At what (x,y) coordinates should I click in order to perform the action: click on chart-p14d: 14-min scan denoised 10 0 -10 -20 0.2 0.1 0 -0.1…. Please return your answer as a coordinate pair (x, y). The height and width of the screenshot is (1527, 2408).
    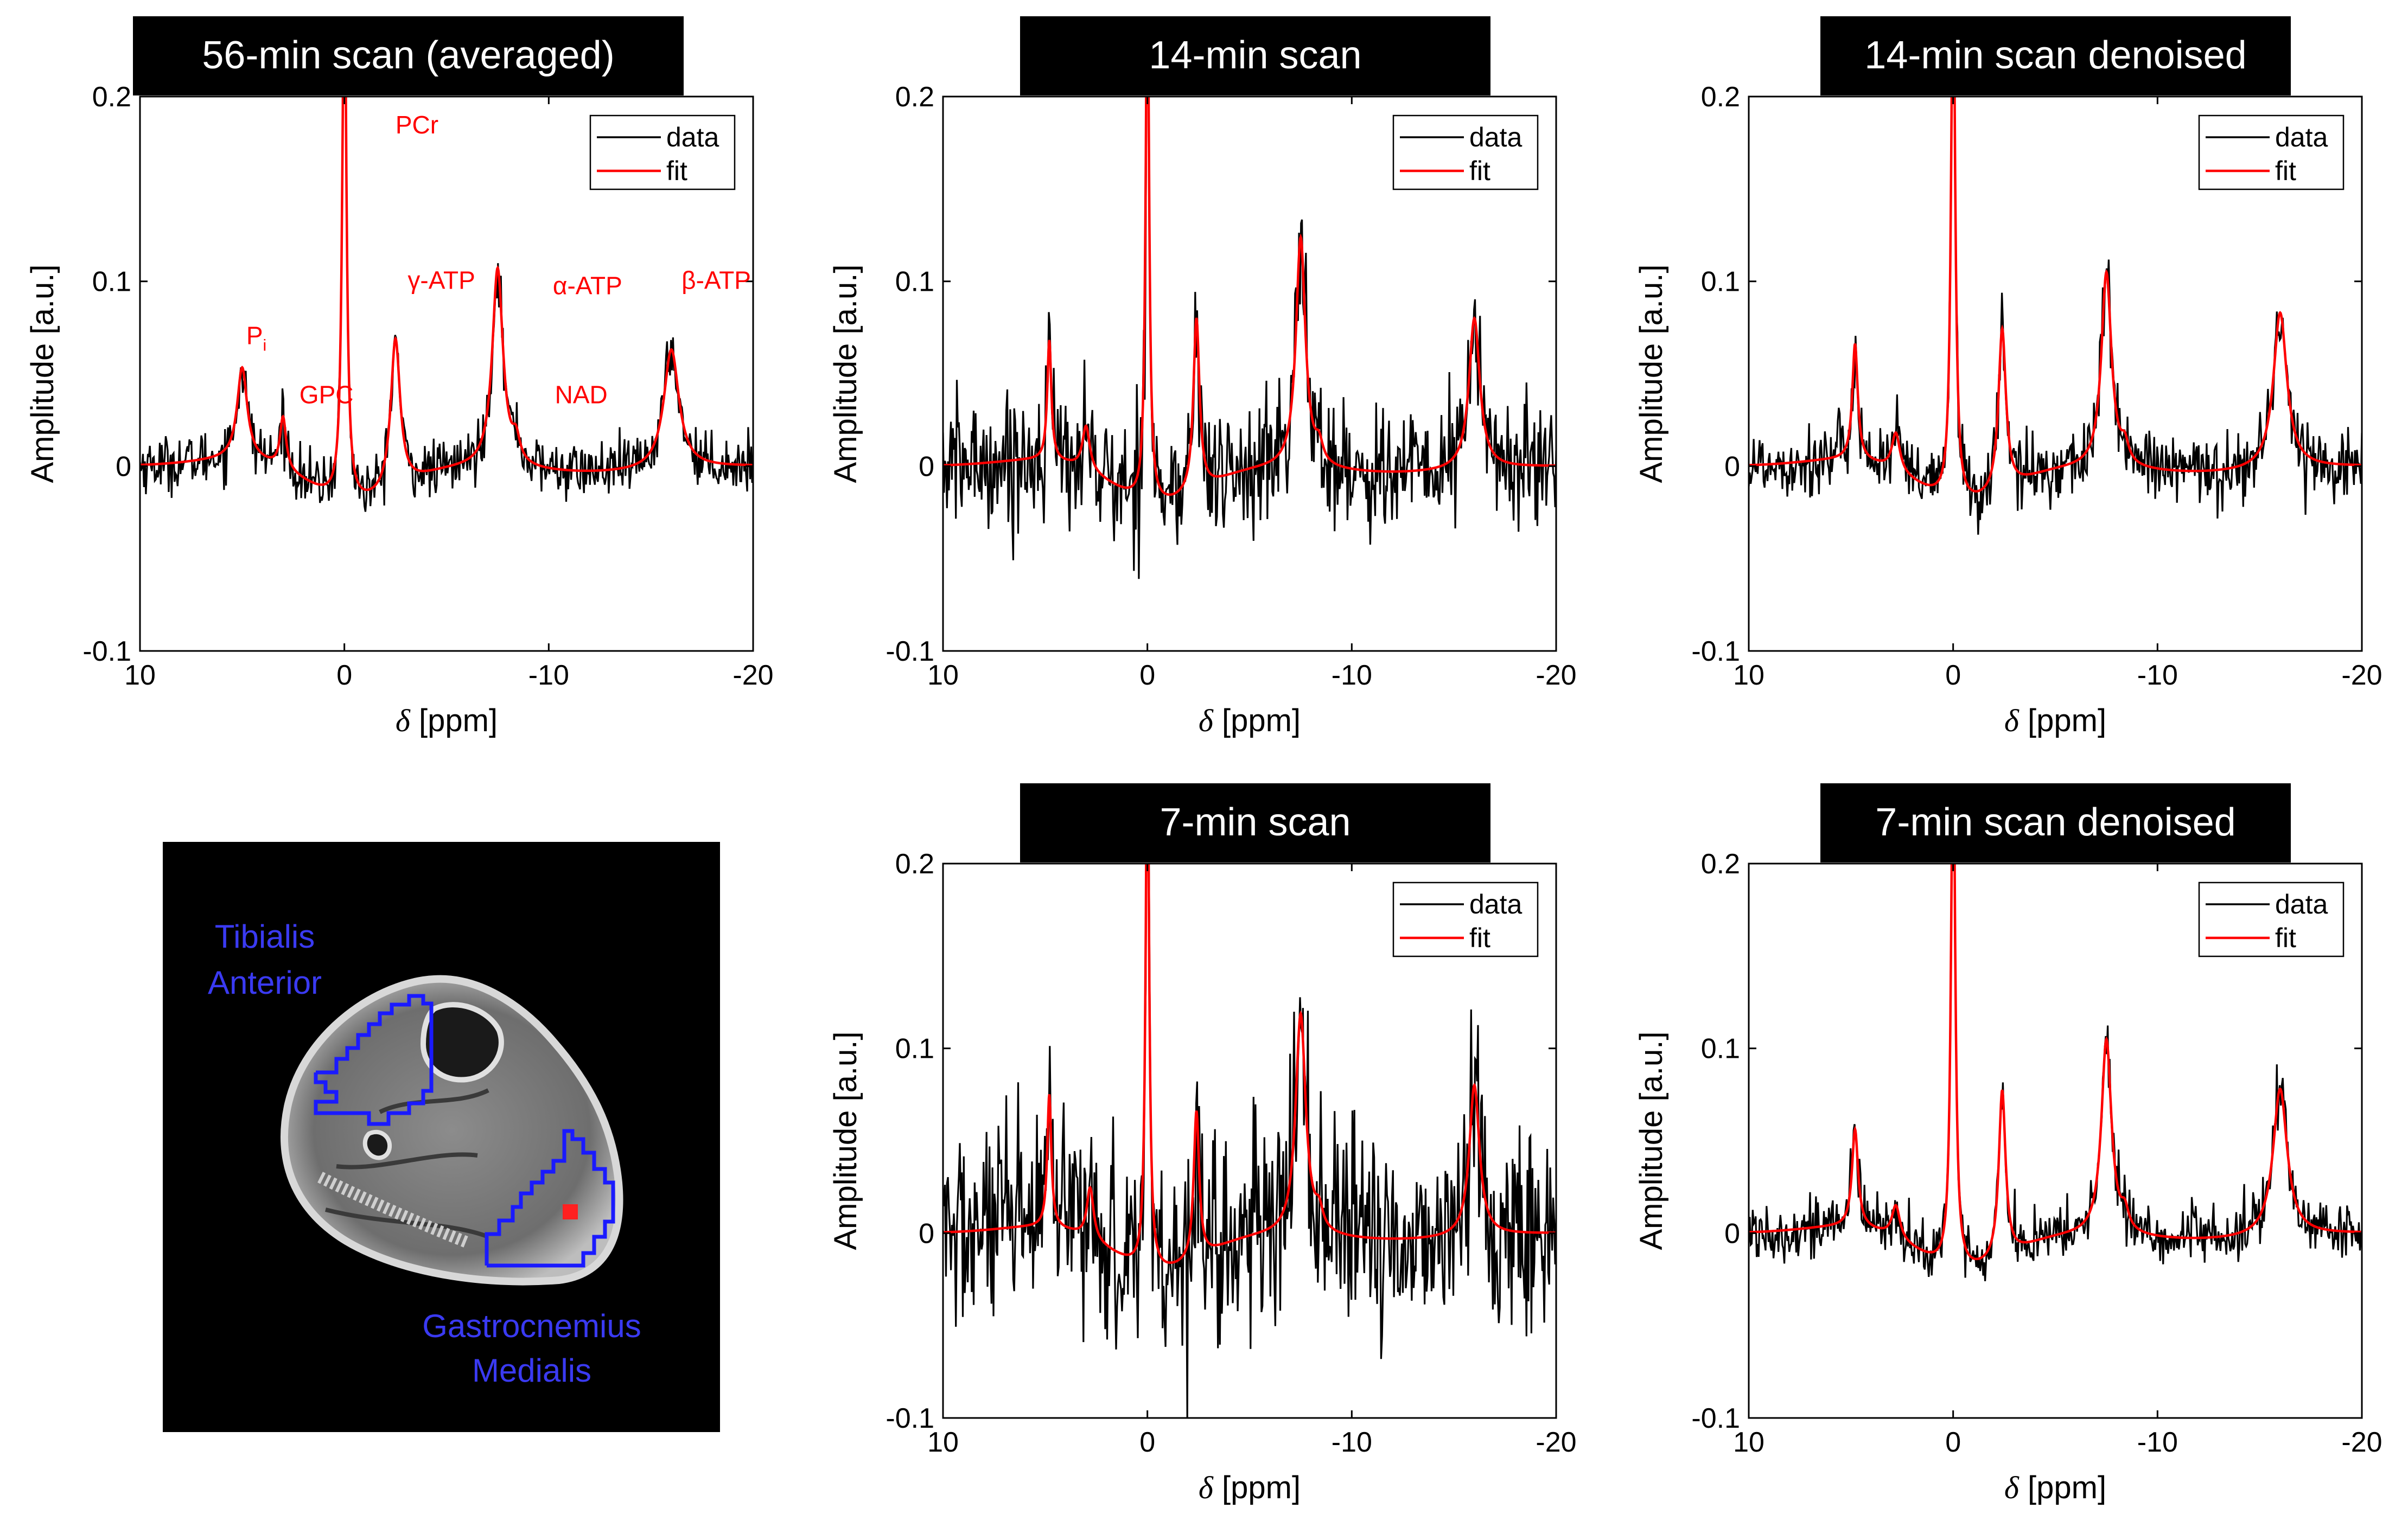
    Looking at the image, I should click on (2008, 377).